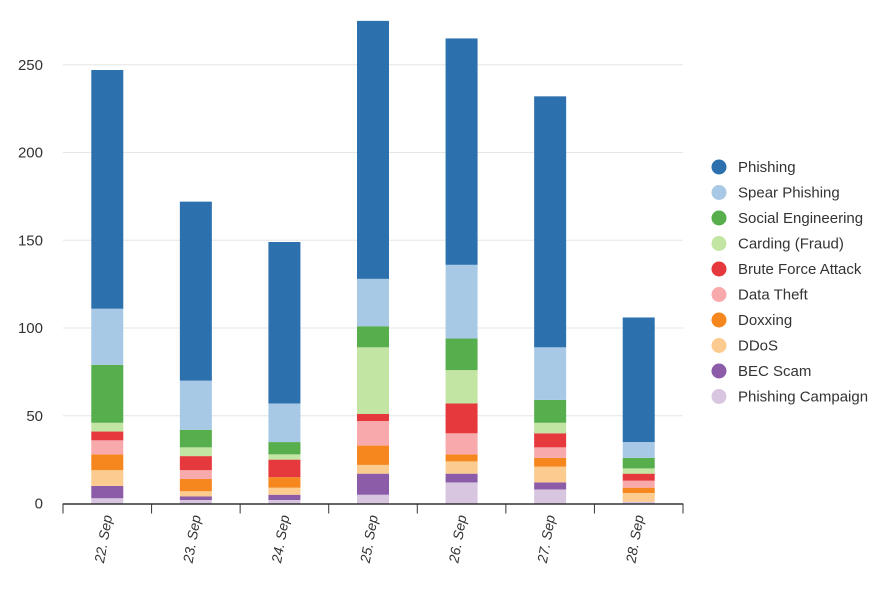 This screenshot has width=895, height=601. I want to click on legend-label: Data Theft, so click(773, 295).